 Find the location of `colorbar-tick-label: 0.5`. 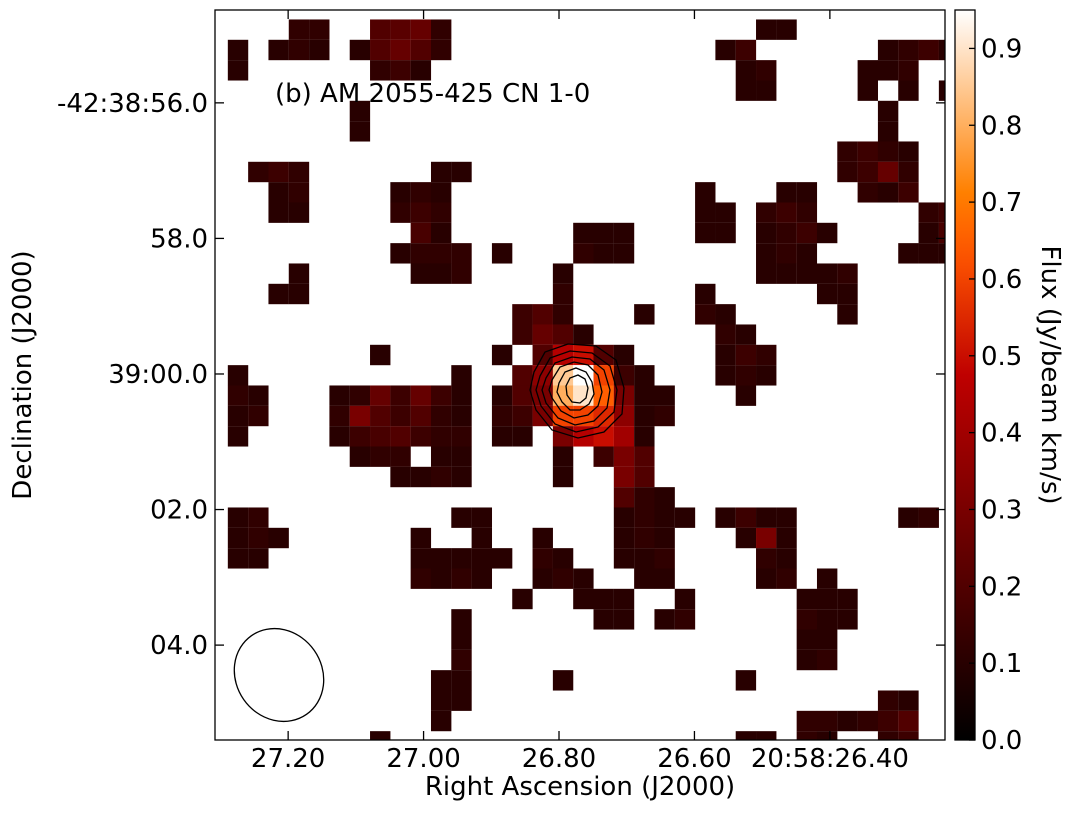

colorbar-tick-label: 0.5 is located at coordinates (1001, 357).